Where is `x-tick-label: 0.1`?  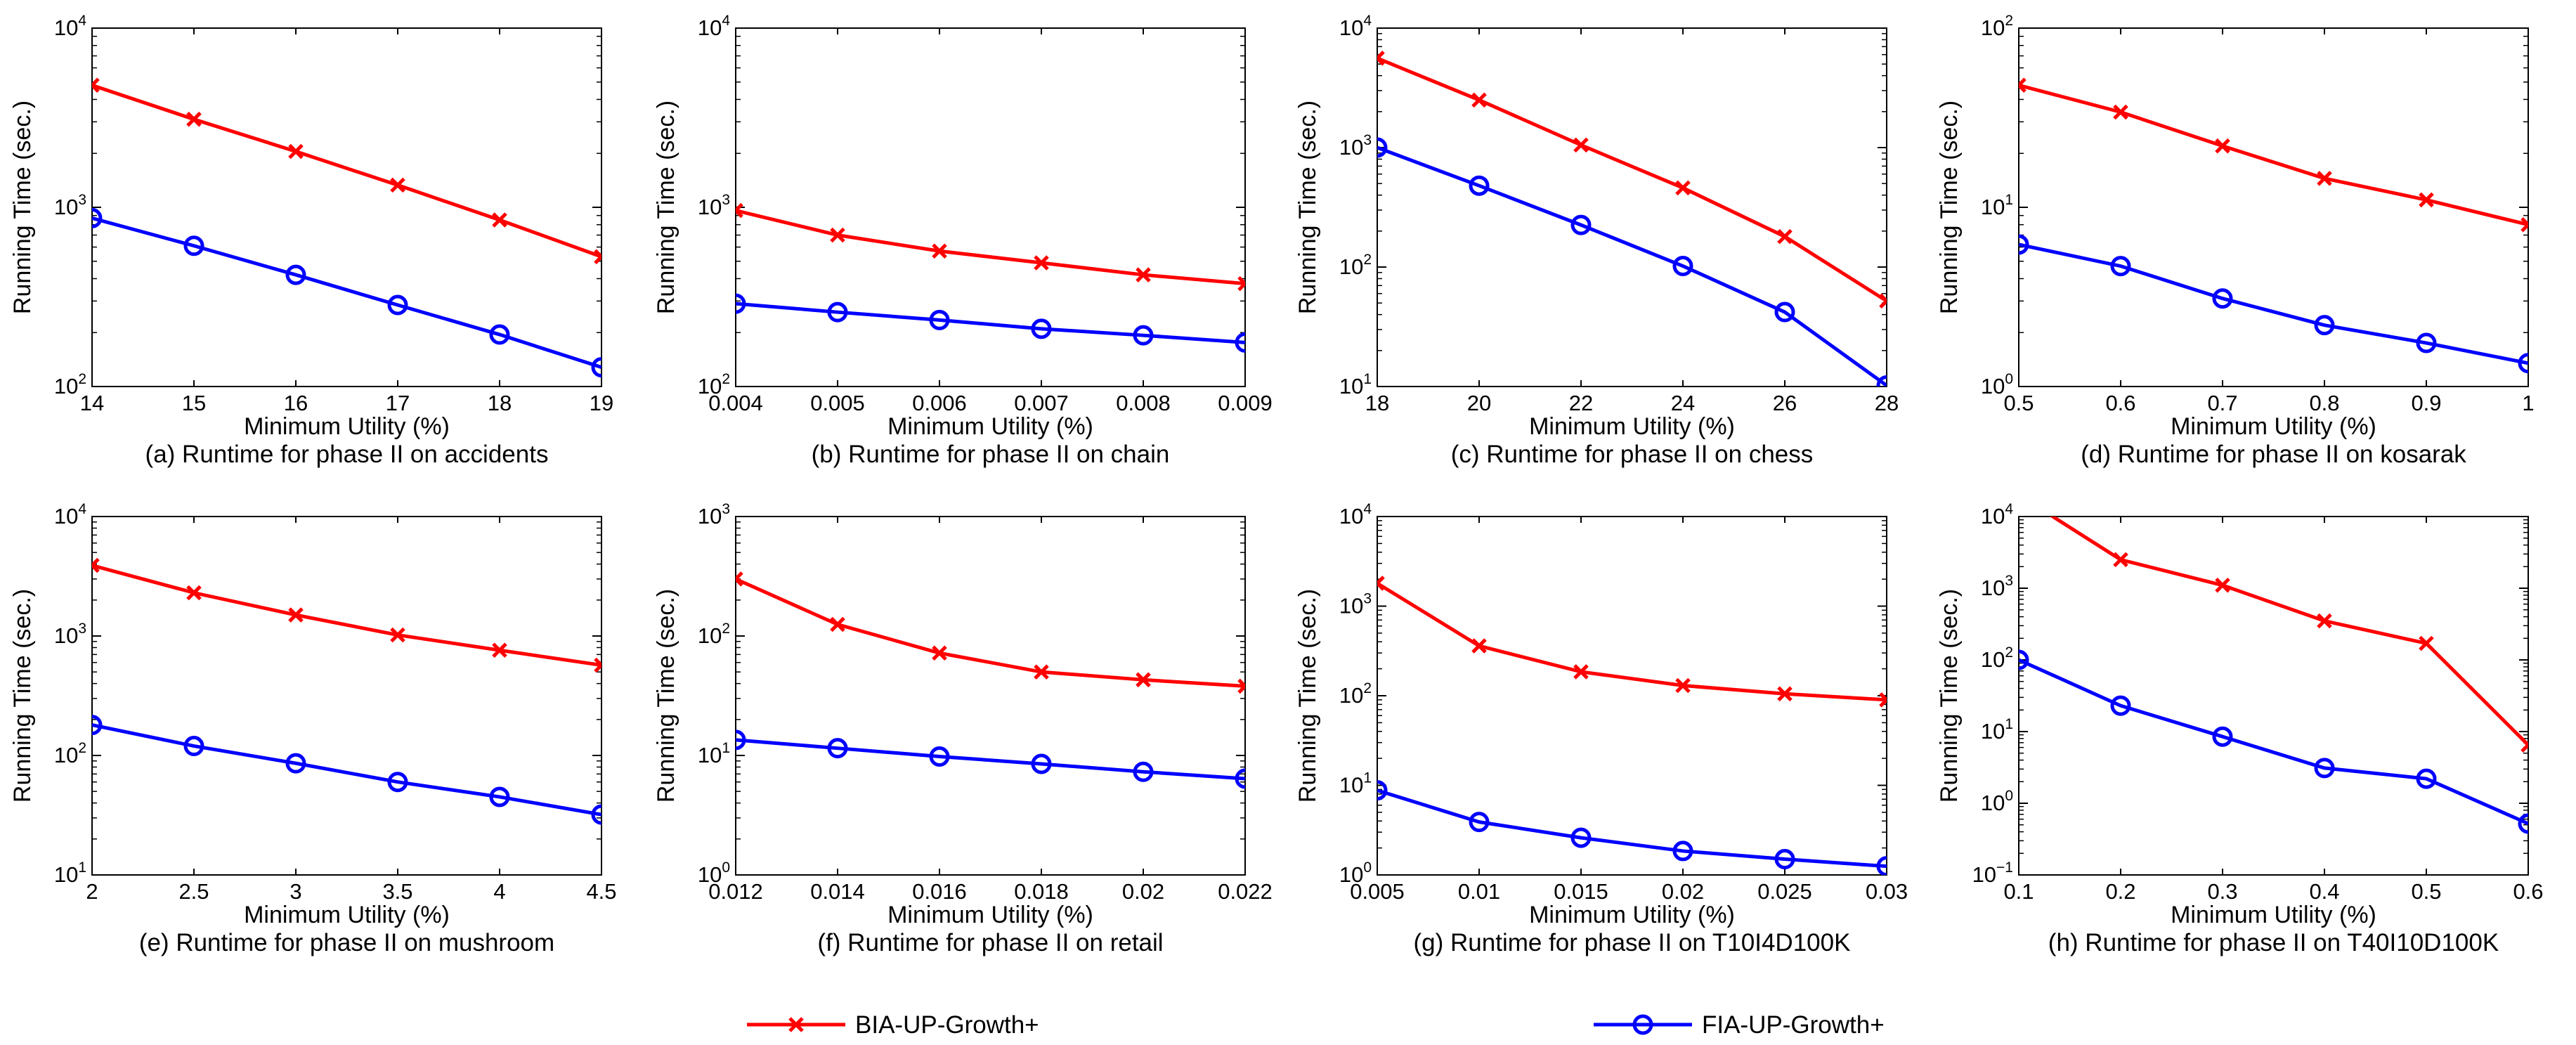 x-tick-label: 0.1 is located at coordinates (2018, 891).